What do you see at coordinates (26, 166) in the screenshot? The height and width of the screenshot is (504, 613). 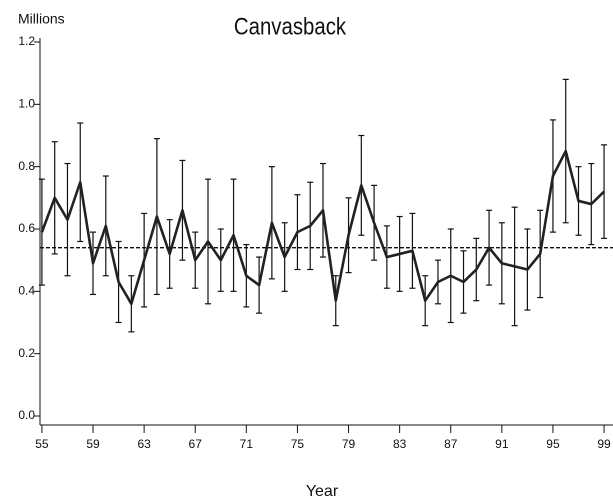 I see `y-tick-label: 0.8` at bounding box center [26, 166].